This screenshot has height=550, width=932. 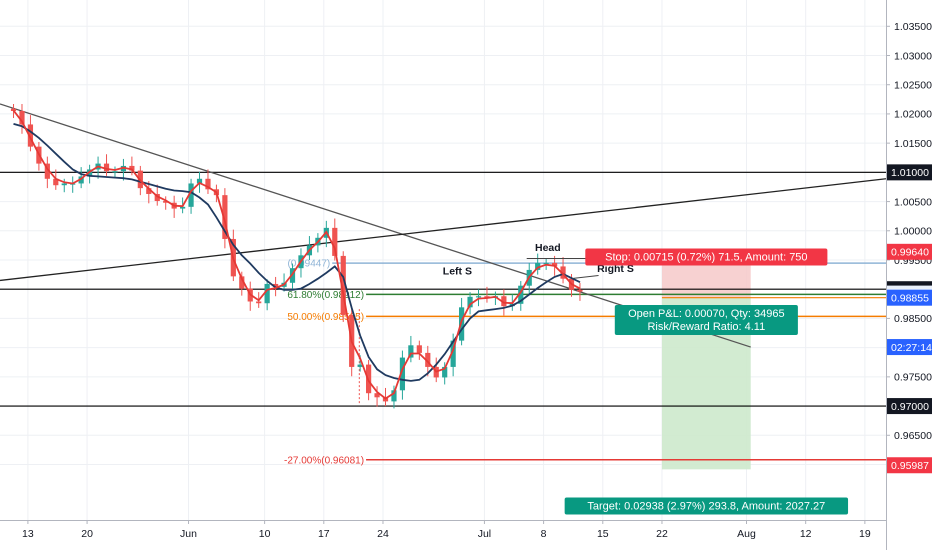 I want to click on x-tick-label: 24, so click(x=383, y=534).